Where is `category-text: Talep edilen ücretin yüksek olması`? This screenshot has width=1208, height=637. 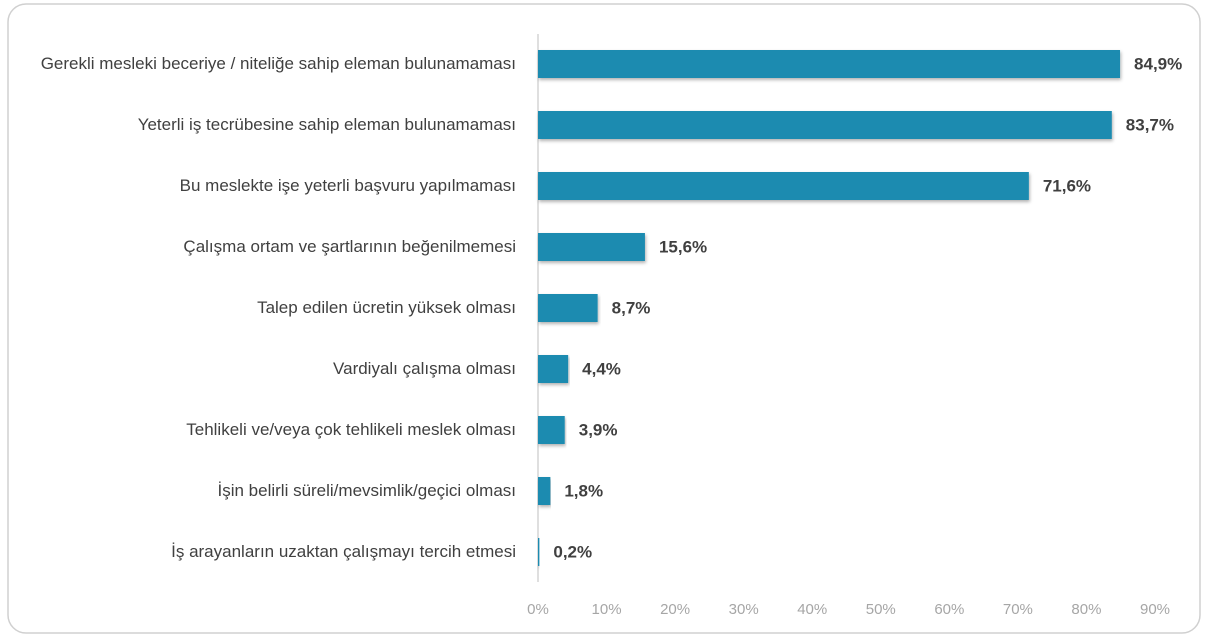 category-text: Talep edilen ücretin yüksek olması is located at coordinates (386, 307).